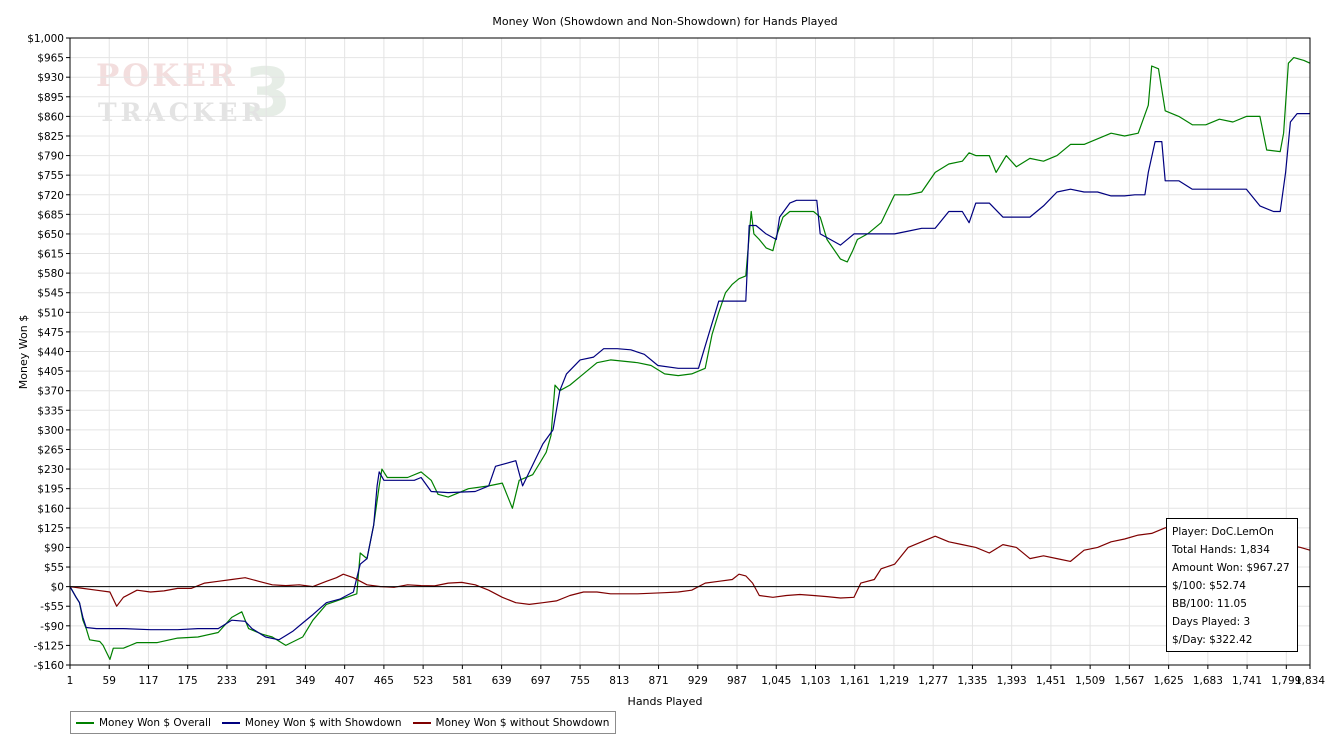 This screenshot has width=1331, height=750. I want to click on y-tick-label: $265, so click(50, 450).